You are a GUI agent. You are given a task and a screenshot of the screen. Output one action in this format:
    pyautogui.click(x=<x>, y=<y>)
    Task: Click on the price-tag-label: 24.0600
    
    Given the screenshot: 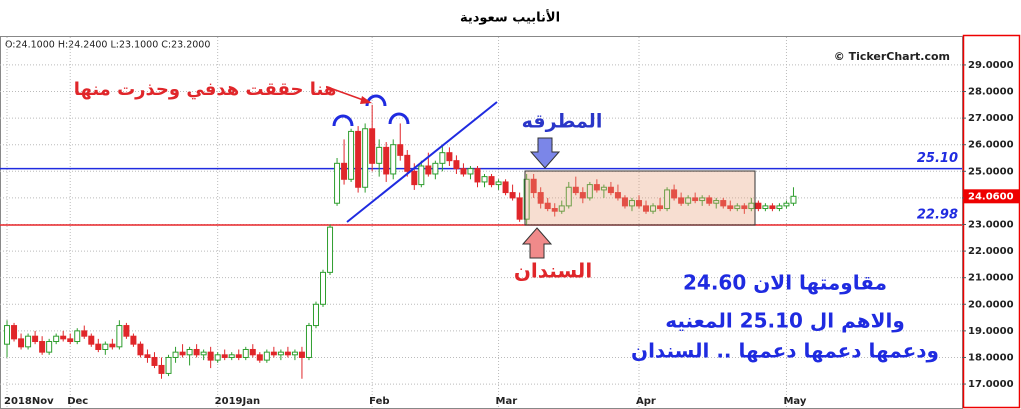 What is the action you would take?
    pyautogui.click(x=991, y=196)
    